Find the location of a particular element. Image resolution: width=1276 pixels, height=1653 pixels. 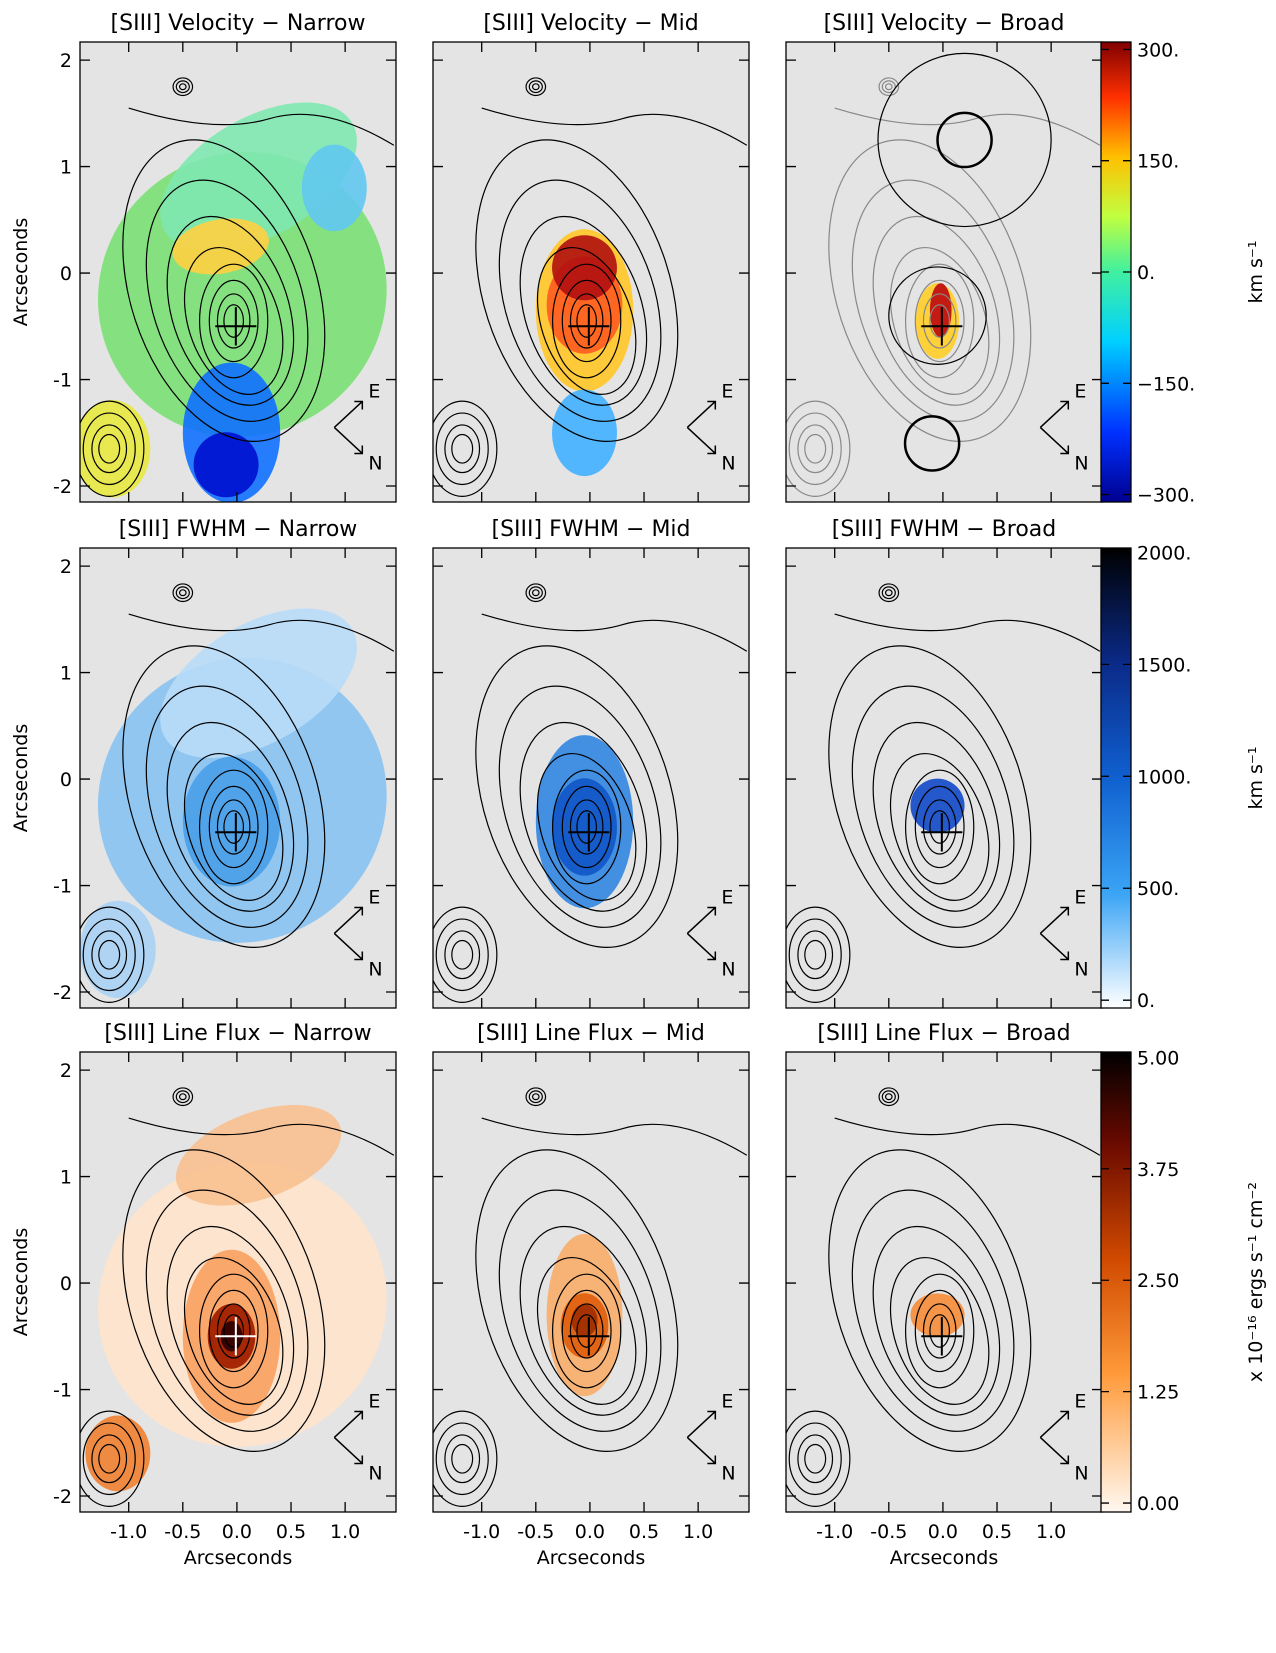

colorbar-tick-label: 1500. is located at coordinates (1164, 665).